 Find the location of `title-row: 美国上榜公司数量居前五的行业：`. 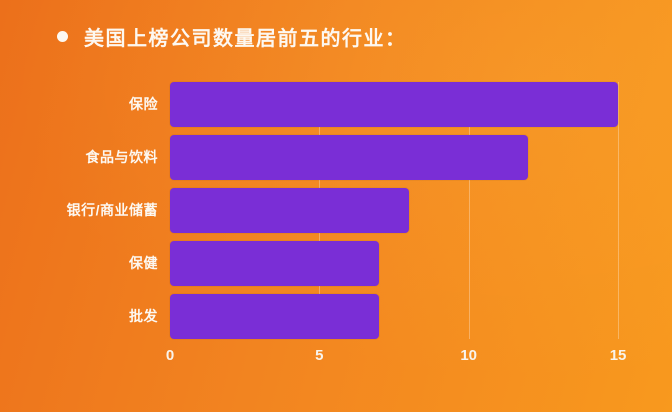

title-row: 美国上榜公司数量居前五的行业： is located at coordinates (364, 36).